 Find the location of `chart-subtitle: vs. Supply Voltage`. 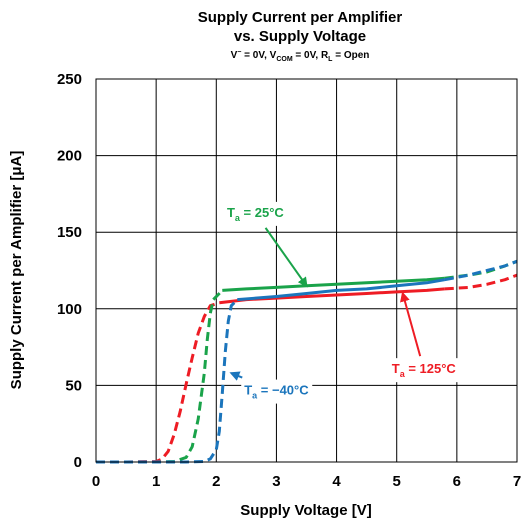

chart-subtitle: vs. Supply Voltage is located at coordinates (300, 36).